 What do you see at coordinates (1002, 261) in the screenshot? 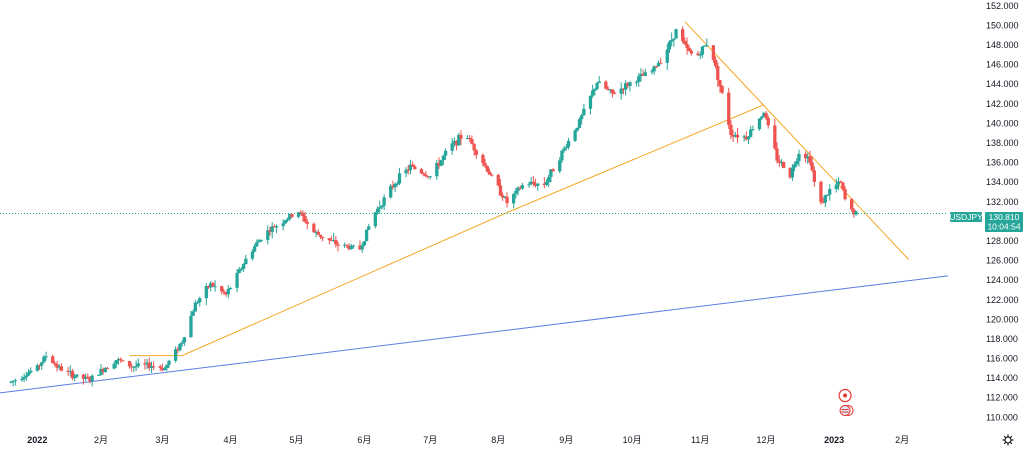
I see `price-tick-label: 126.000` at bounding box center [1002, 261].